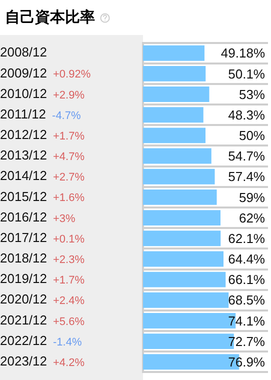 The width and height of the screenshot is (271, 380). I want to click on text: +2.4%, so click(68, 301).